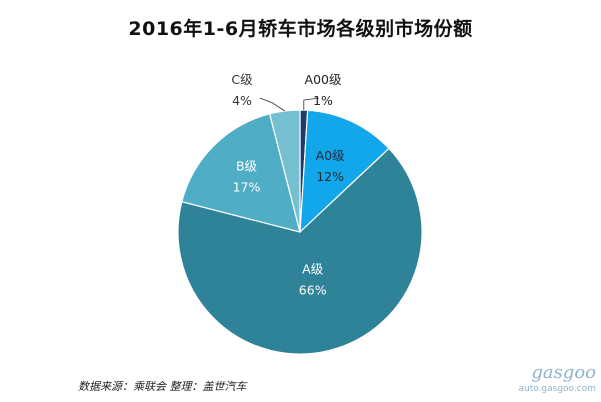 The image size is (601, 402). I want to click on slice-category-label: B级, so click(247, 166).